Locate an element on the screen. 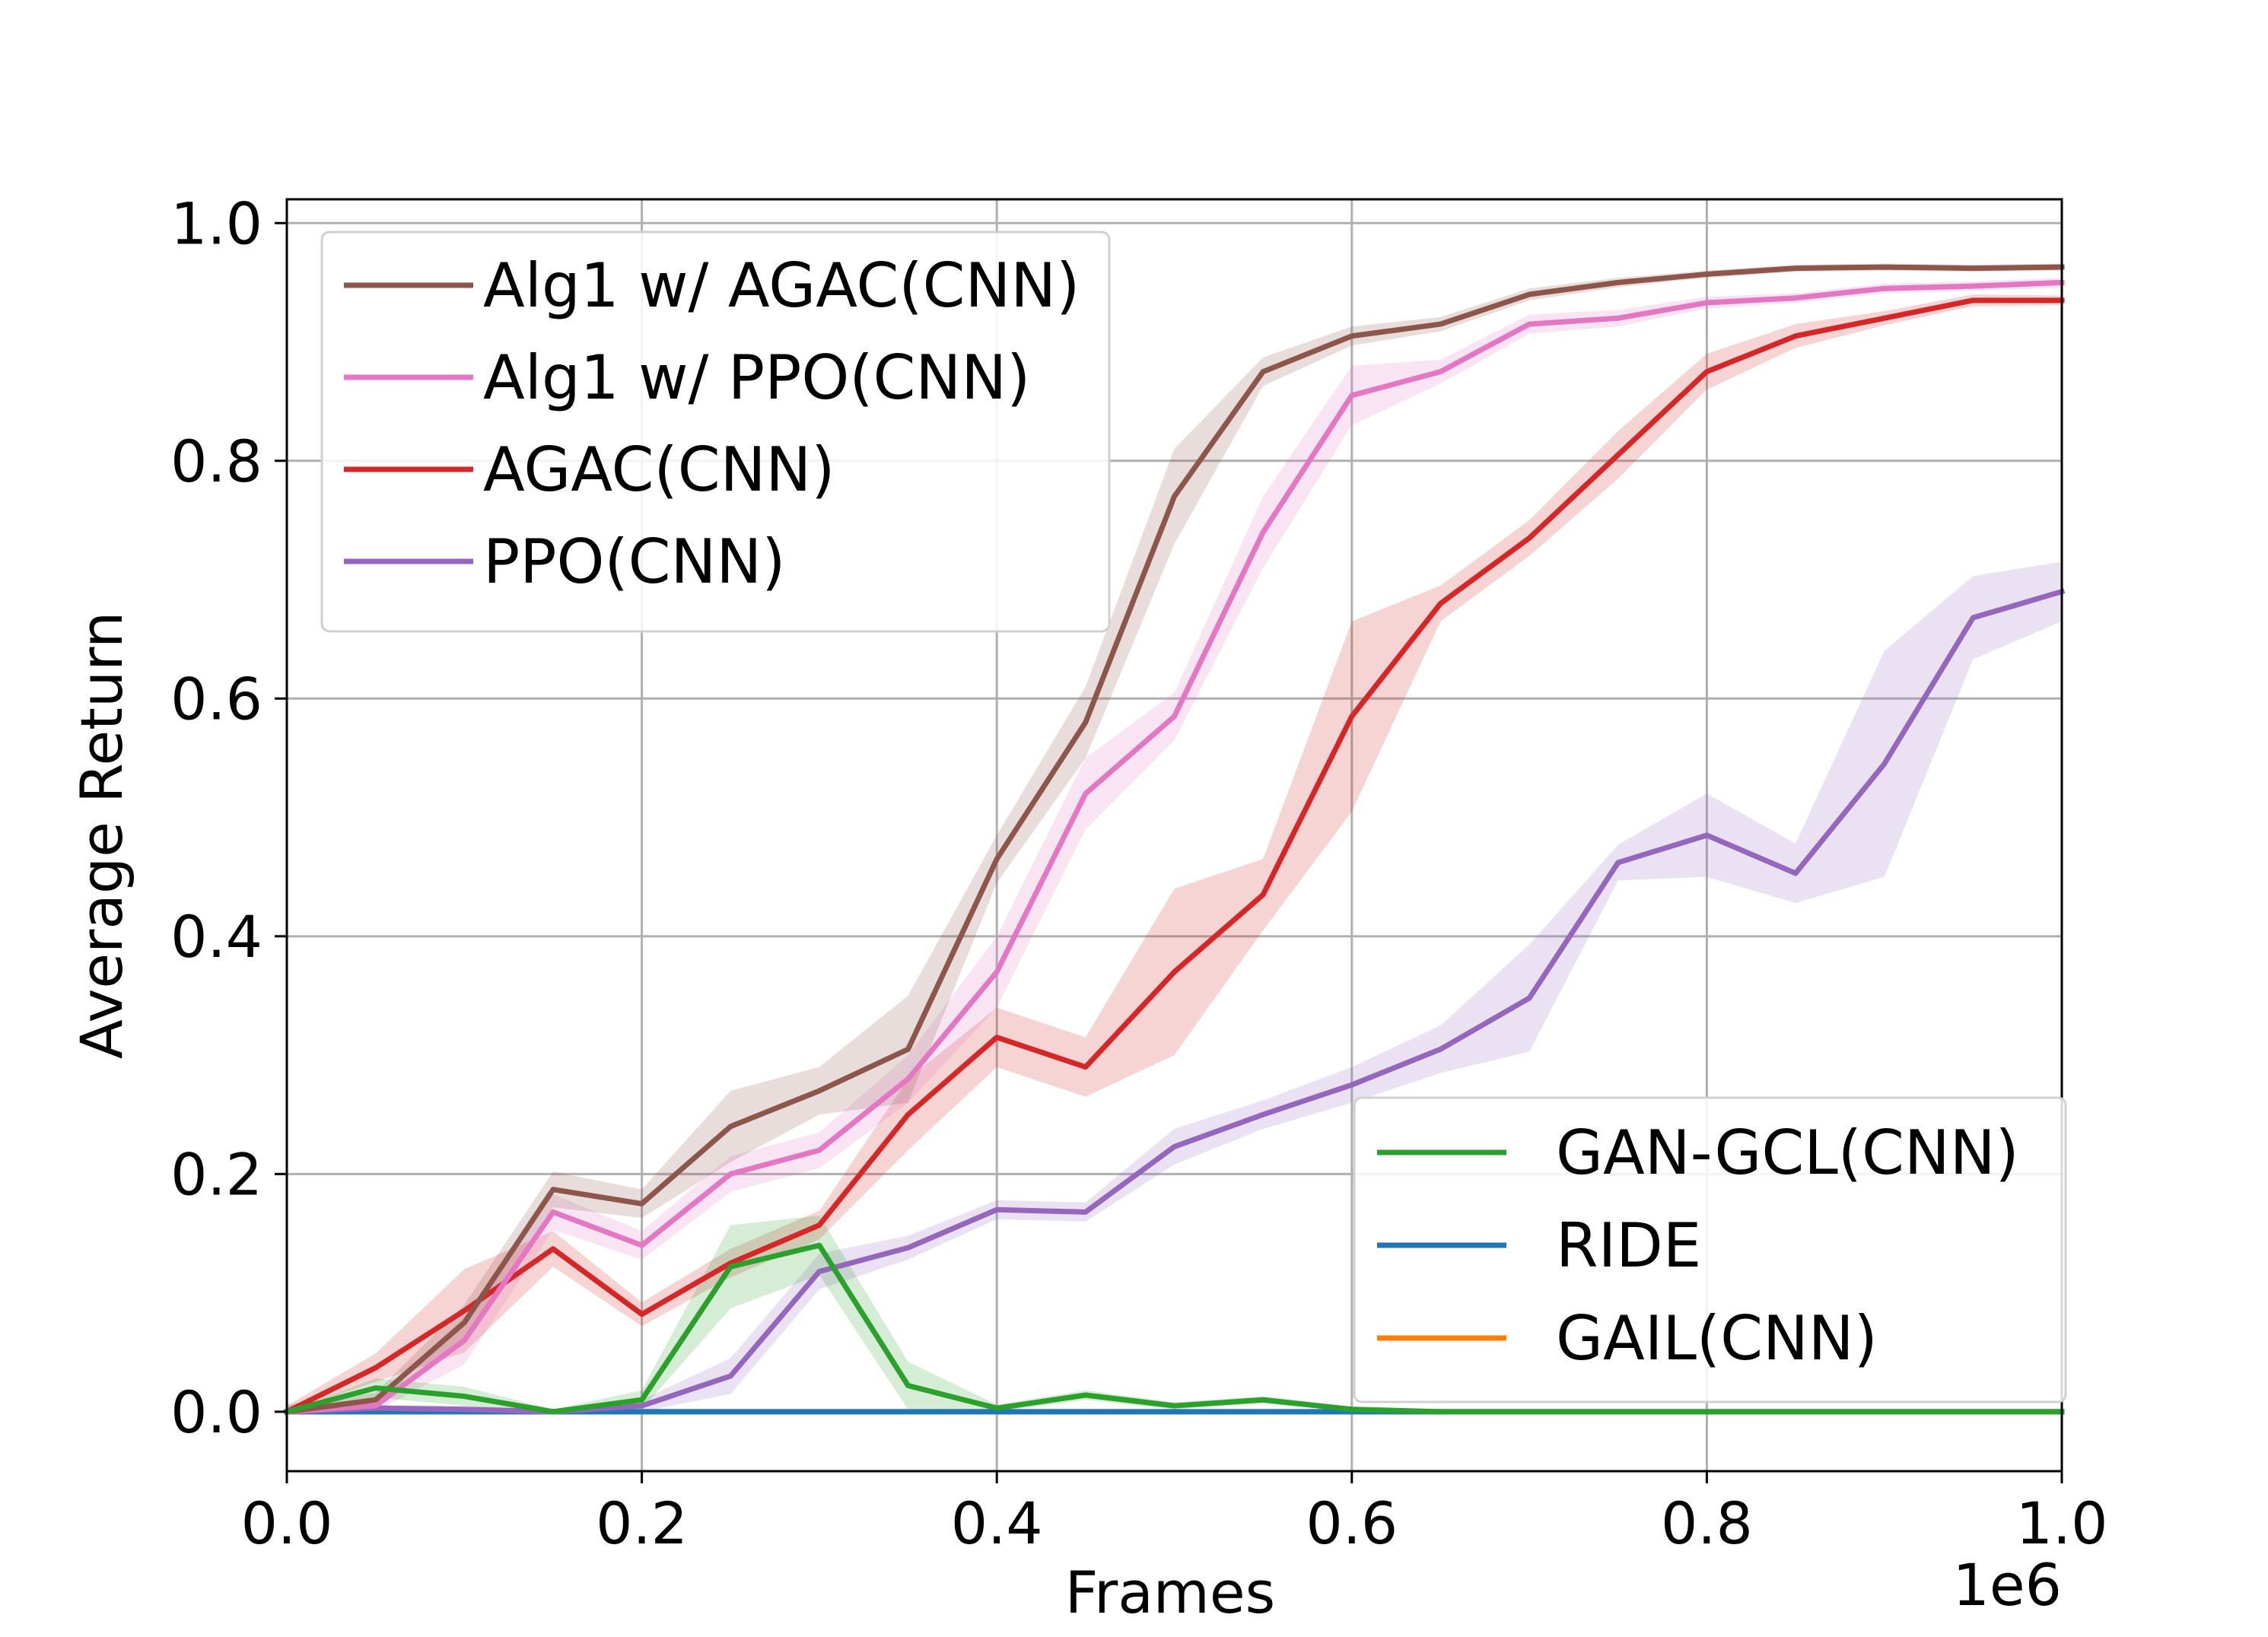  x-tick-label: 0.4 is located at coordinates (997, 1523).